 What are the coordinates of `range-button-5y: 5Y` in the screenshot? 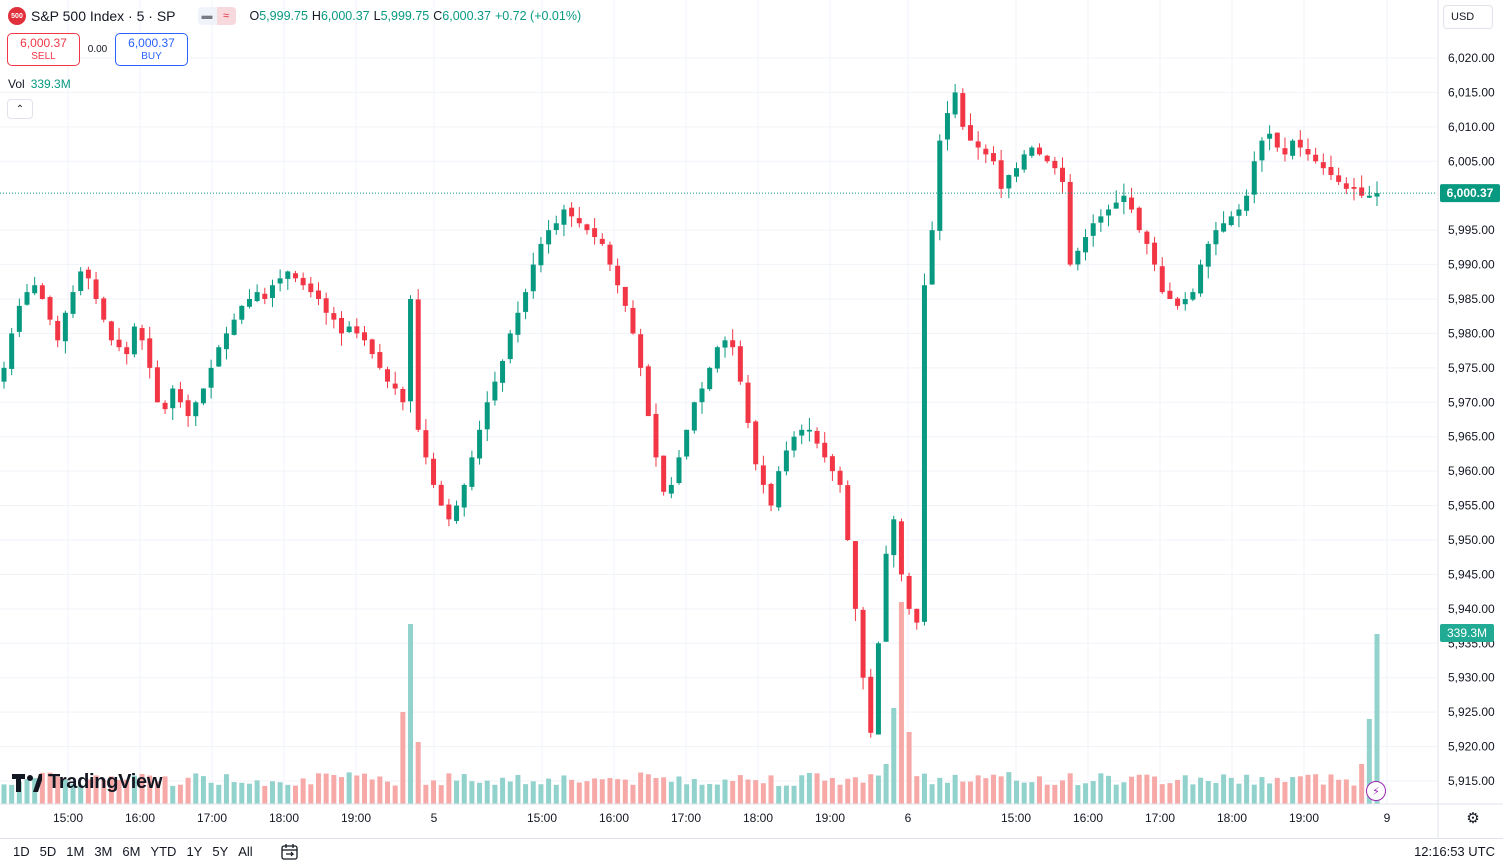 It's located at (220, 851).